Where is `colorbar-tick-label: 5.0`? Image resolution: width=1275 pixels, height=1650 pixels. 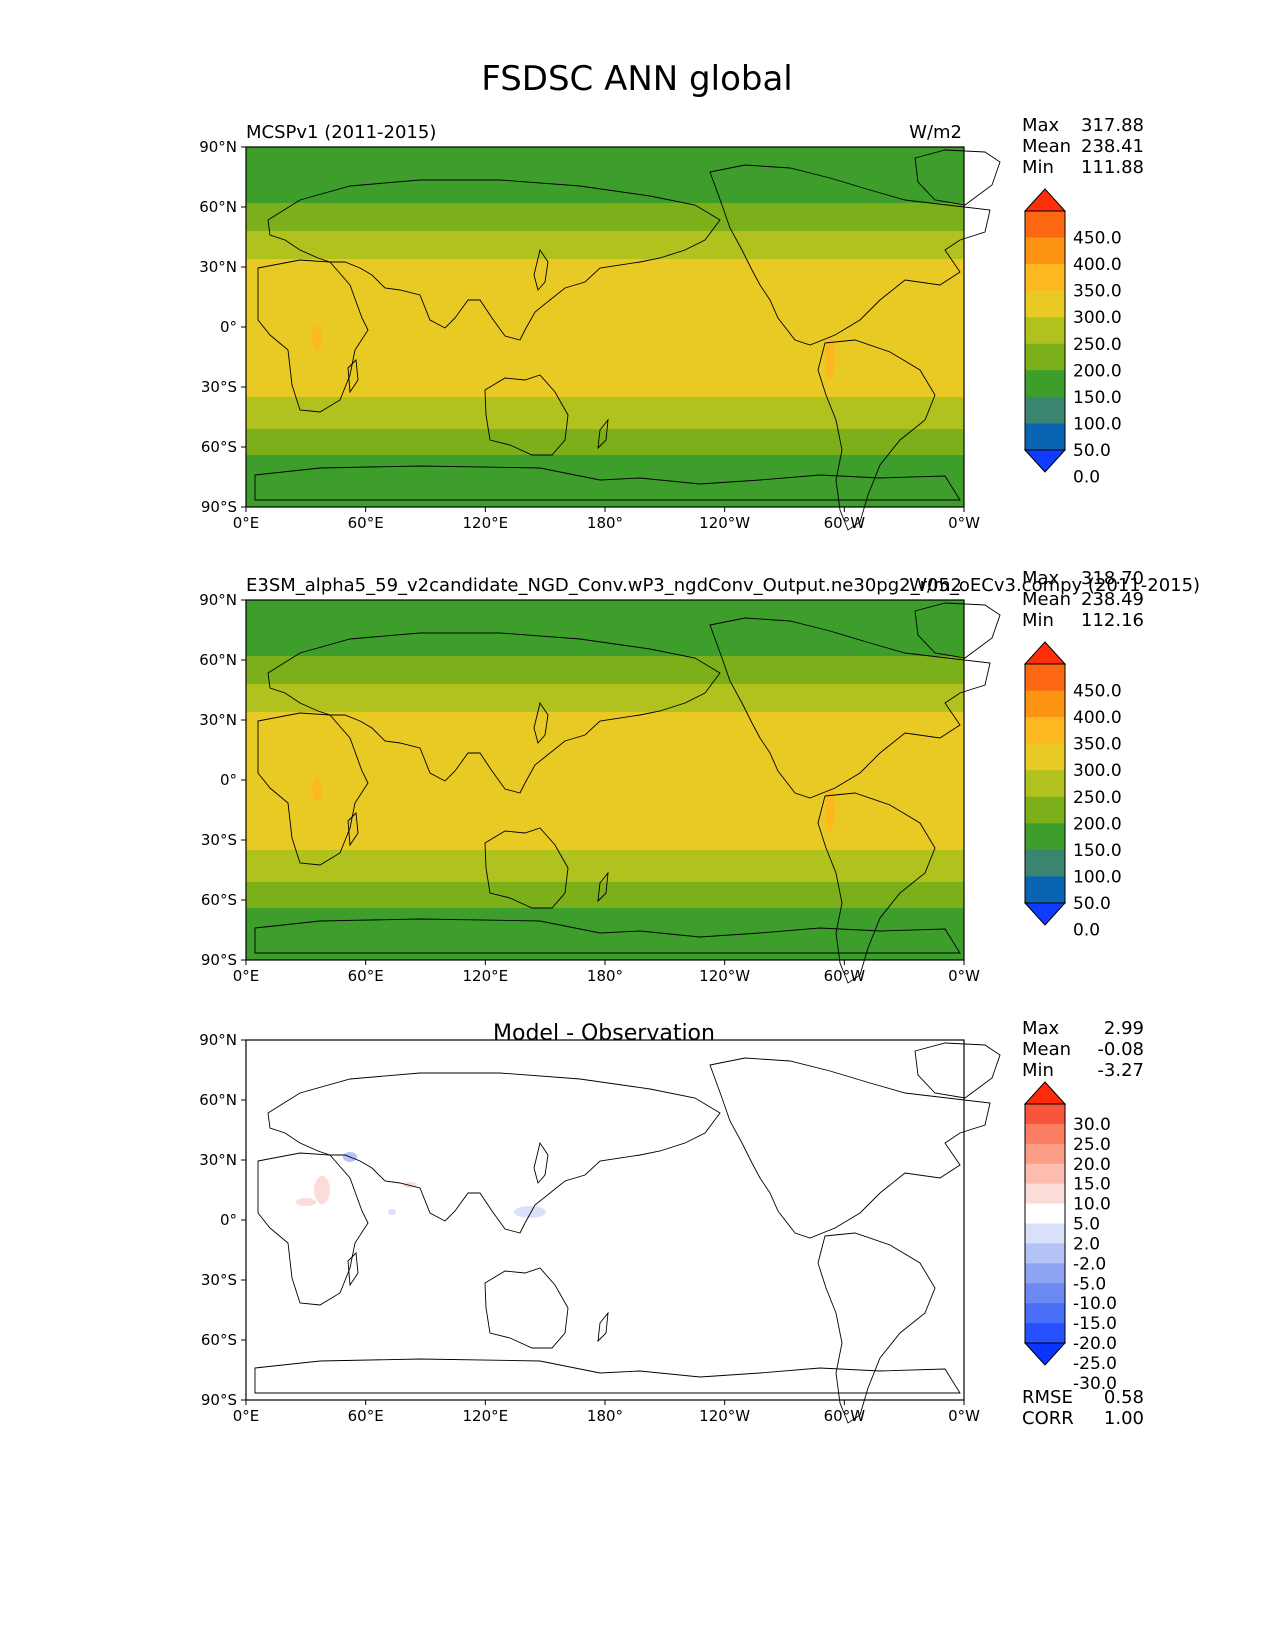
colorbar-tick-label: 5.0 is located at coordinates (1086, 1225).